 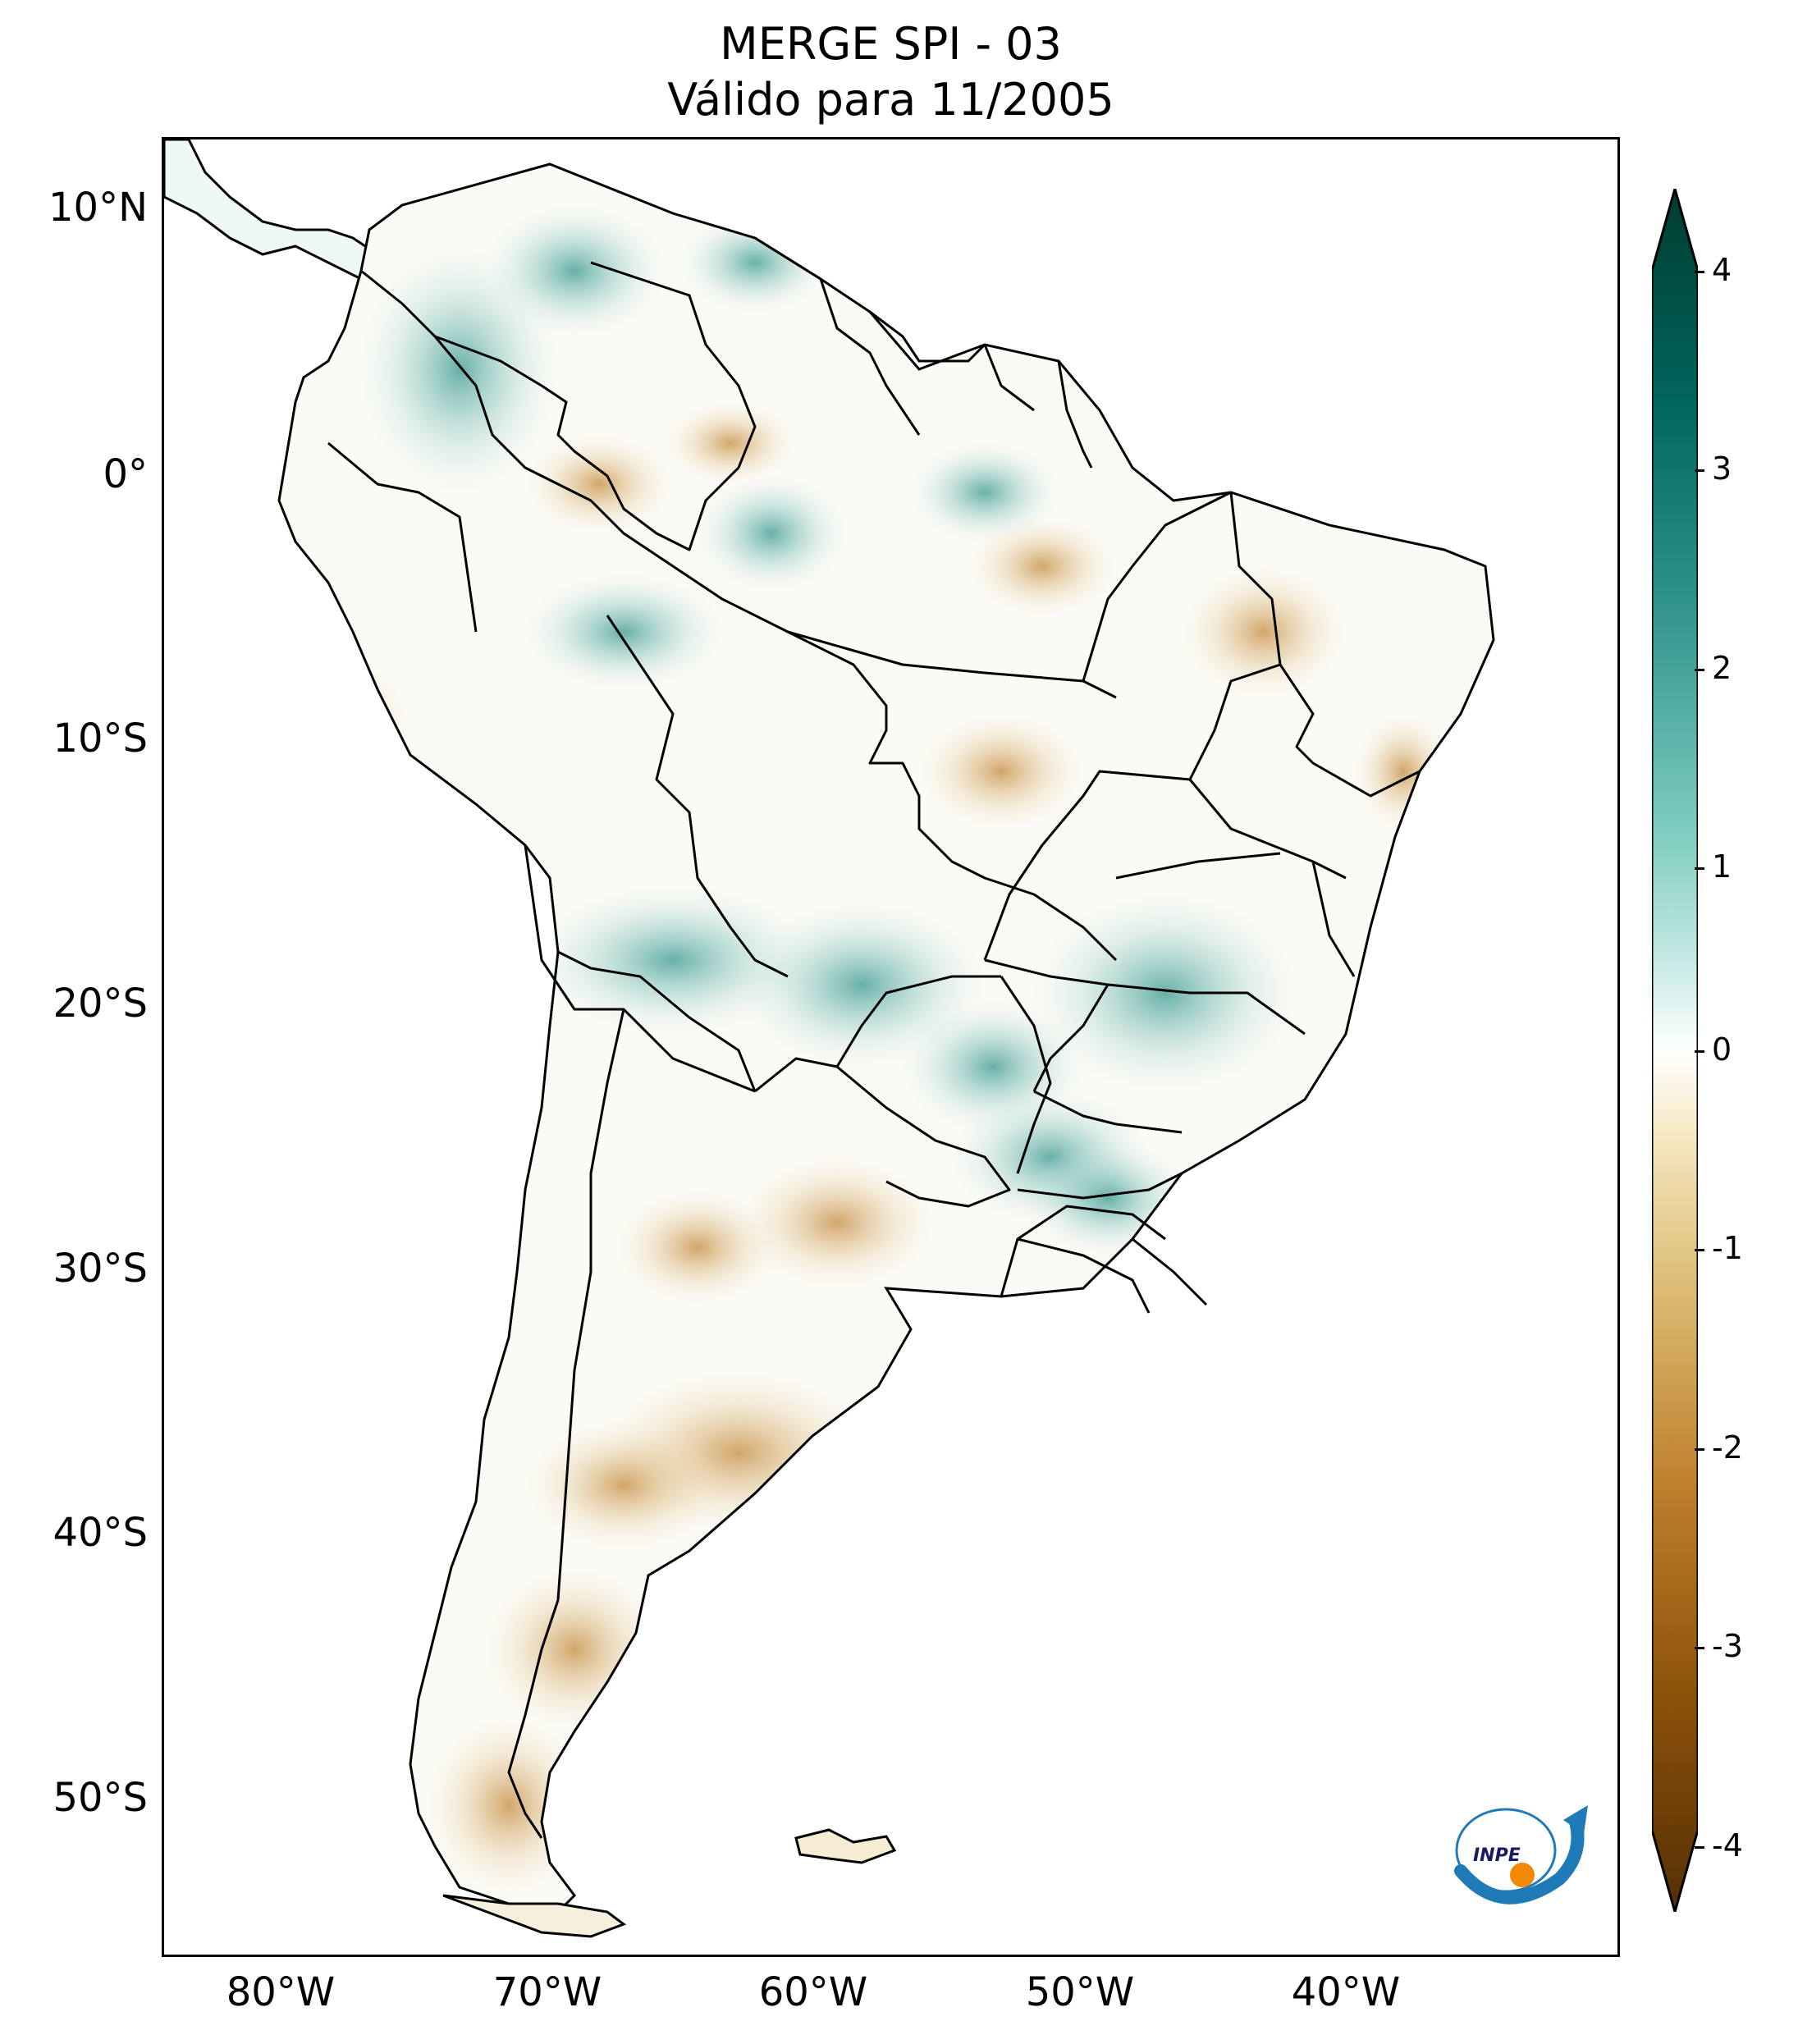 What do you see at coordinates (1727, 1646) in the screenshot?
I see `cb-tick-label: -3` at bounding box center [1727, 1646].